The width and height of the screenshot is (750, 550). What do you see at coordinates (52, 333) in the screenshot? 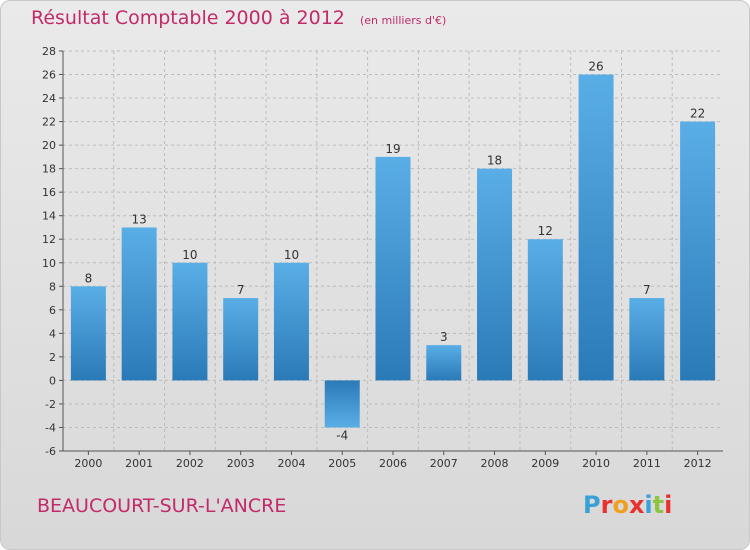
I see `y-tick-label: 4` at bounding box center [52, 333].